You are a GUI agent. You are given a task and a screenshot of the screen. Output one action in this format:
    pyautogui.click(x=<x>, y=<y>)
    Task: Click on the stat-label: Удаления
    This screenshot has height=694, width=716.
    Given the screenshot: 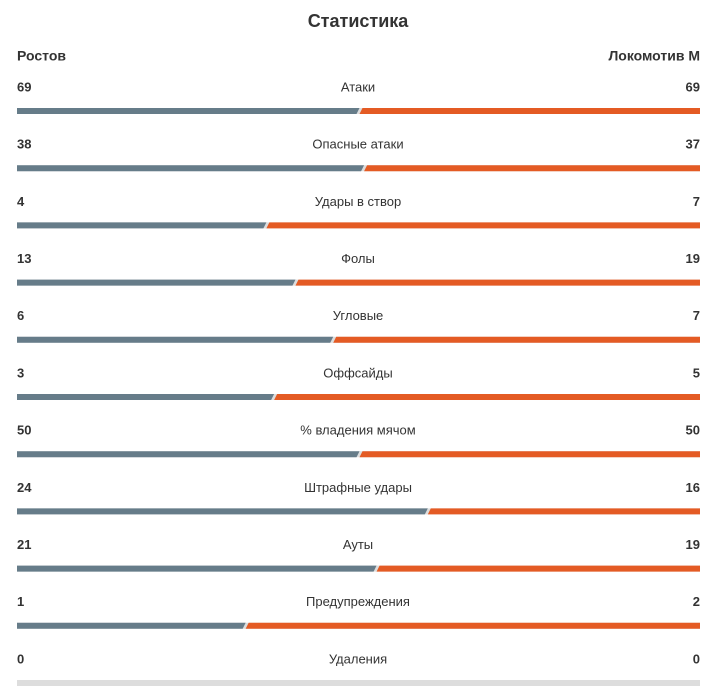 What is the action you would take?
    pyautogui.click(x=358, y=658)
    